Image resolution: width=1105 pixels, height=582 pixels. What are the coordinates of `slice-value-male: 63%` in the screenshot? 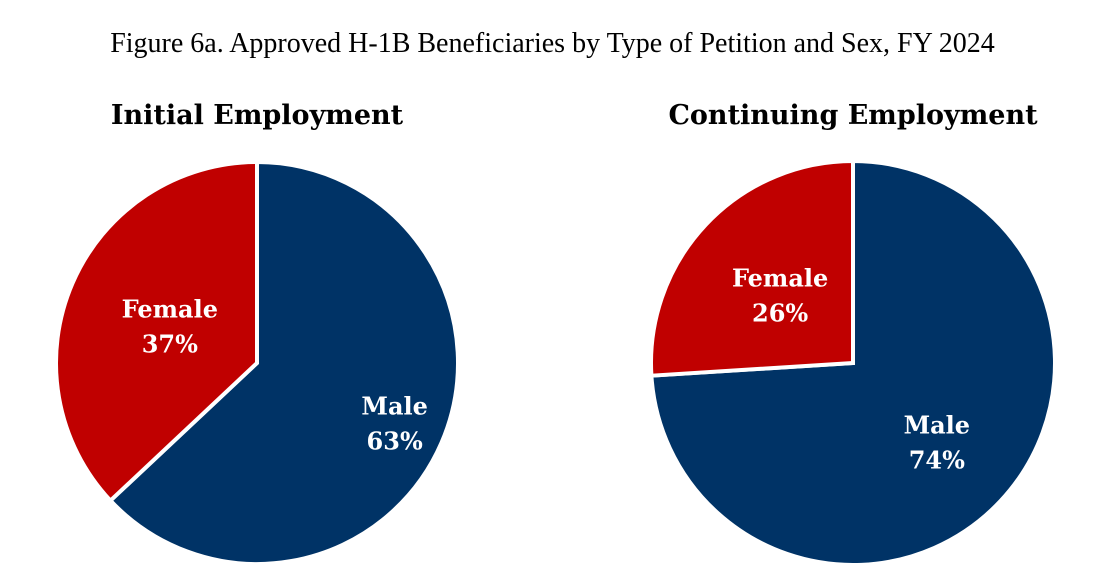 It's located at (395, 441).